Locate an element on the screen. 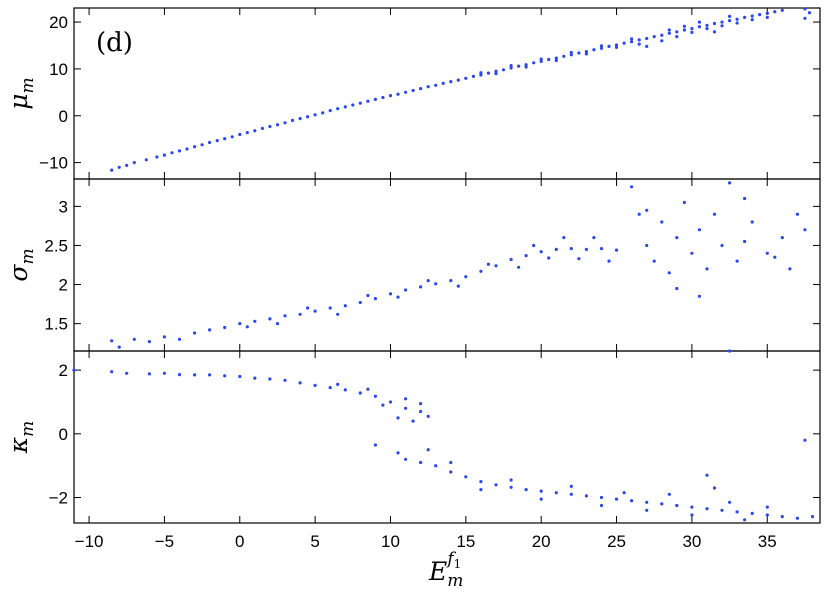  y-tick-label: 2 is located at coordinates (63, 370).